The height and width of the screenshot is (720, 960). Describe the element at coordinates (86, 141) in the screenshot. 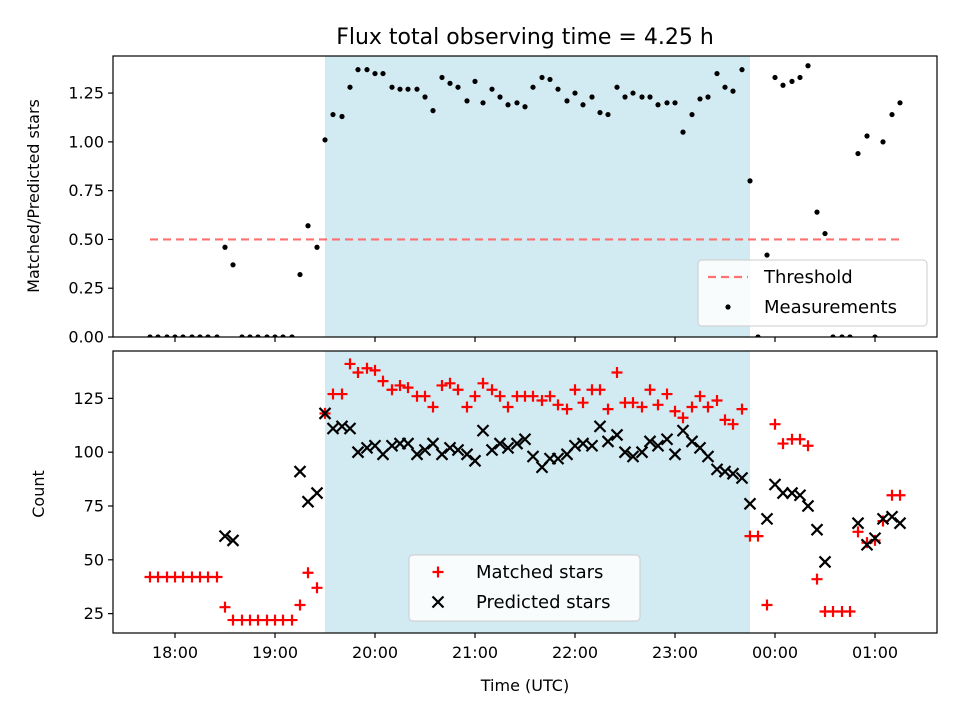

I see `y-tick-label: 1.00` at that location.